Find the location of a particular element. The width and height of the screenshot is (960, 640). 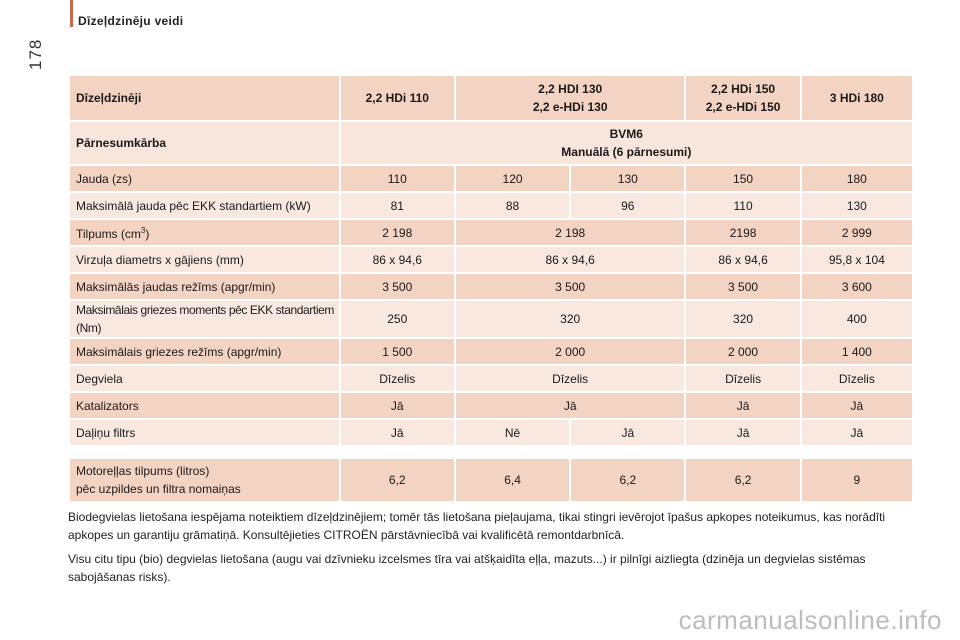

table-cell: 2 999 is located at coordinates (856, 232).